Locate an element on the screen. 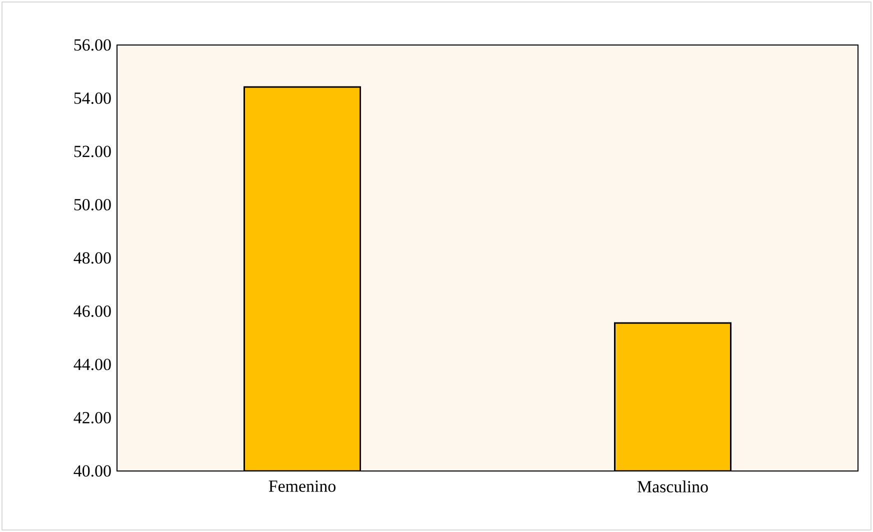 The width and height of the screenshot is (873, 532). y-tick-label: 46.00 is located at coordinates (92, 311).